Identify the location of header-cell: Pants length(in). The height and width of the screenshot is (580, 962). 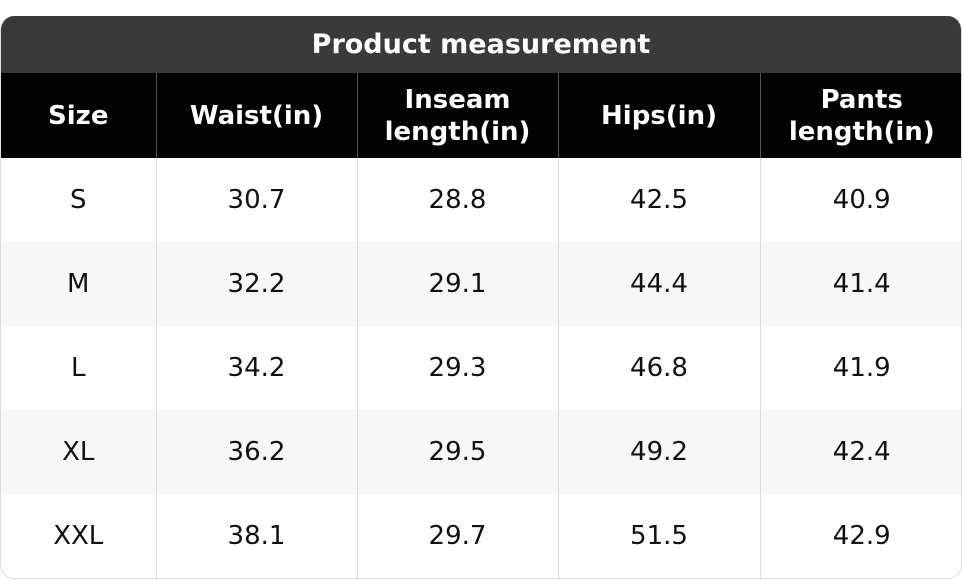
(860, 115).